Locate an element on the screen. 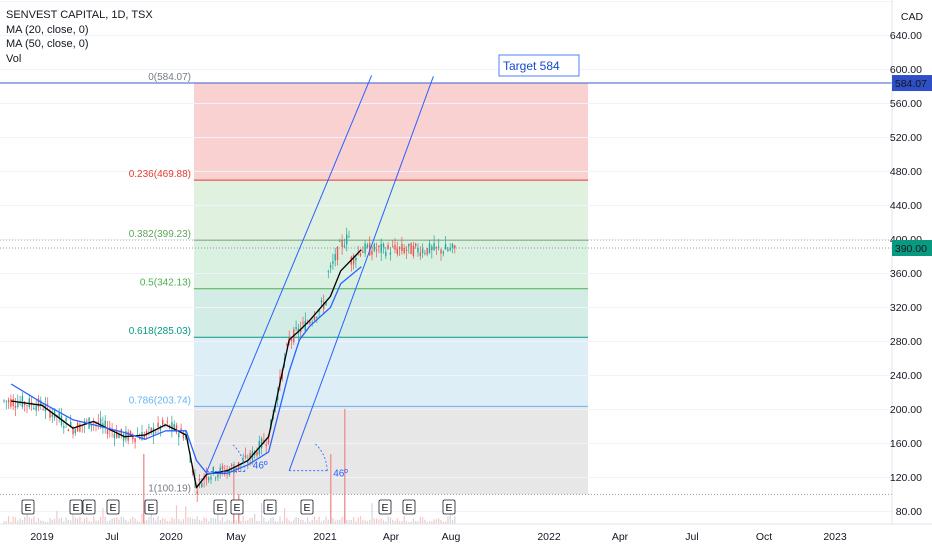 The width and height of the screenshot is (932, 550). price-tag-target-label: 584.07 is located at coordinates (911, 84).